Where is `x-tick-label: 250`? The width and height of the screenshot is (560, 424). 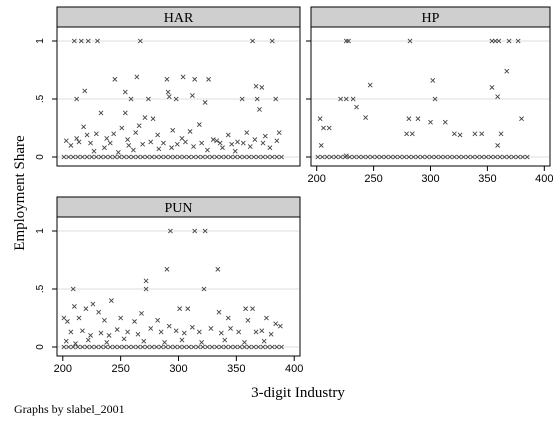 x-tick-label: 250 is located at coordinates (120, 369).